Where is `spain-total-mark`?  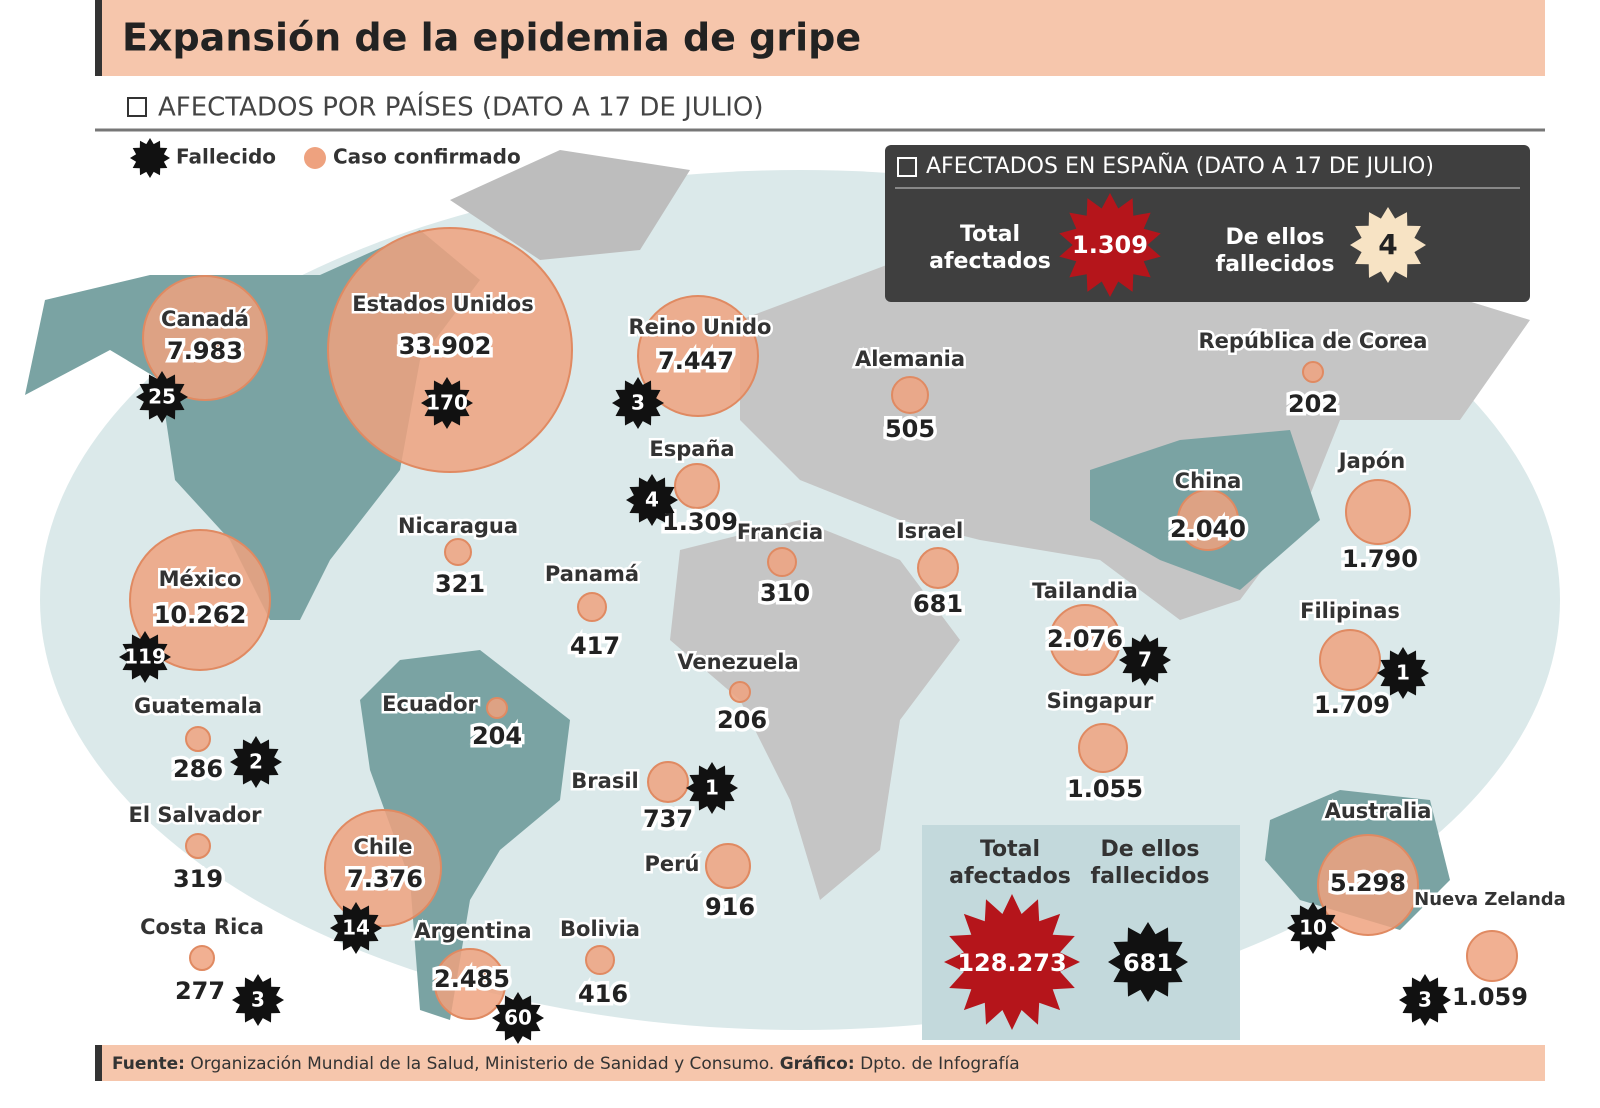
spain-total-mark is located at coordinates (1110, 245).